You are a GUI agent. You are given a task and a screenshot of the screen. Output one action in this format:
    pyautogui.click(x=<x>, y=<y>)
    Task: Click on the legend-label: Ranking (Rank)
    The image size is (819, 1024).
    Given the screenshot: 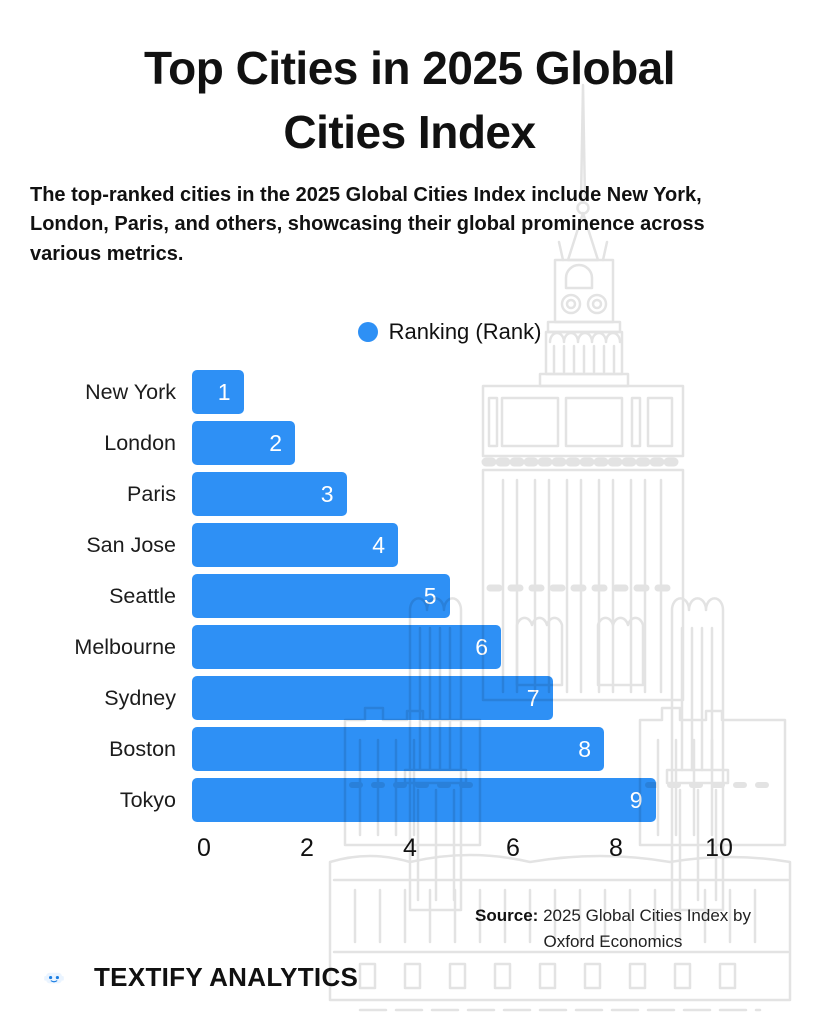 What is the action you would take?
    pyautogui.click(x=465, y=331)
    